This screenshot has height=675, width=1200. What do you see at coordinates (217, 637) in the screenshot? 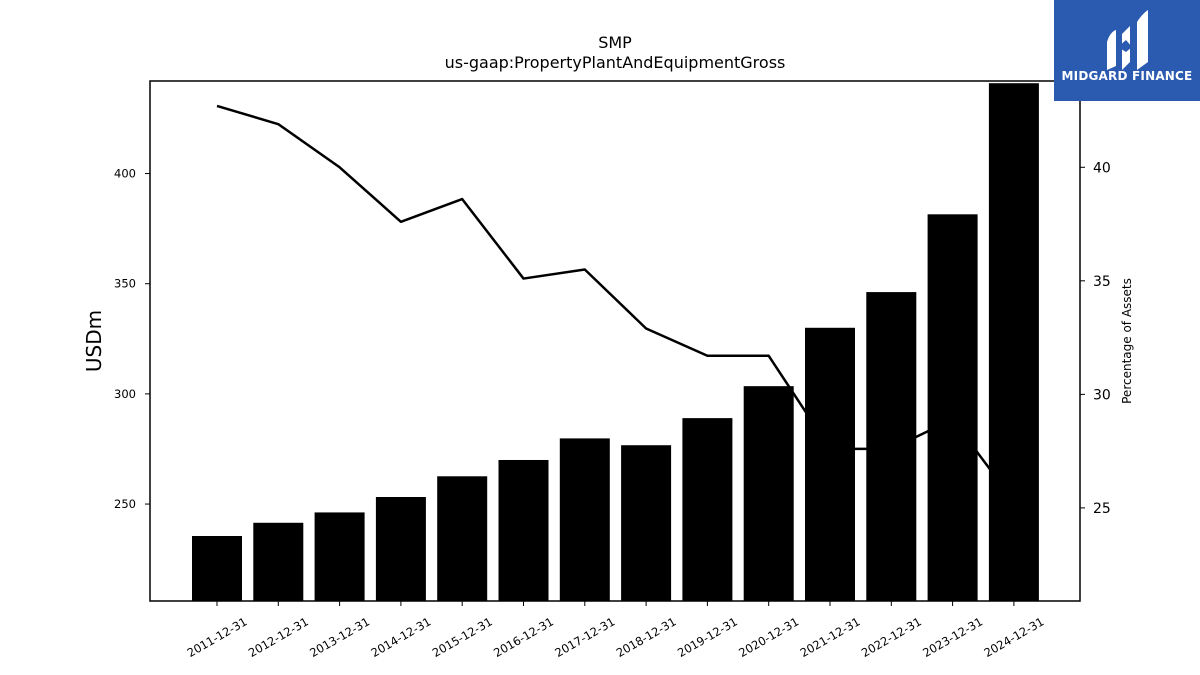
I see `x-tick-label: 2011-12-31` at bounding box center [217, 637].